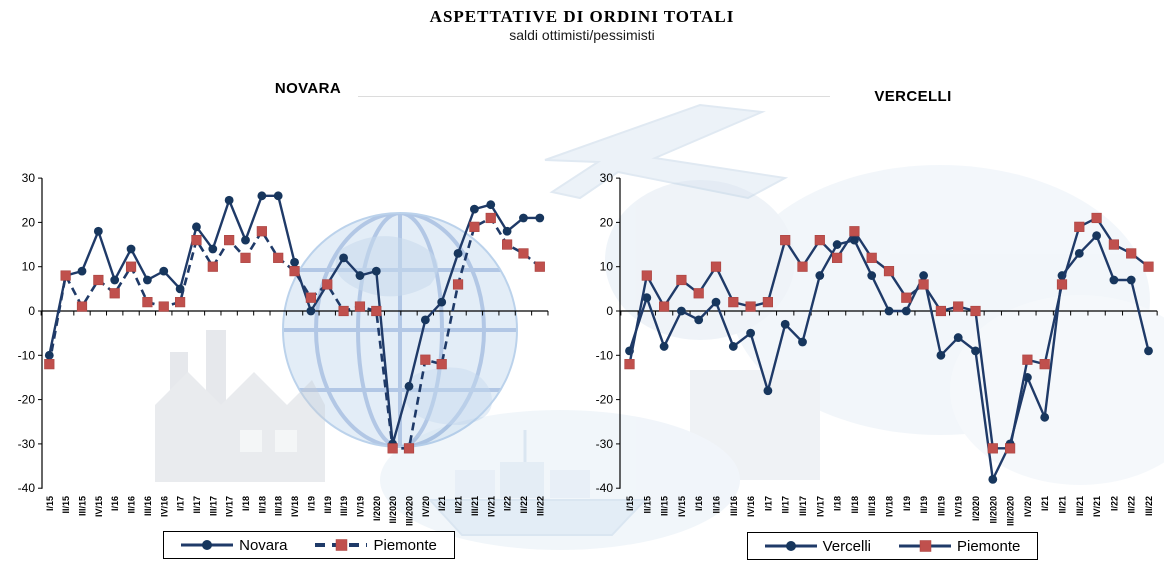 The height and width of the screenshot is (577, 1164). I want to click on x-axis-label: III/21, so click(1080, 506).